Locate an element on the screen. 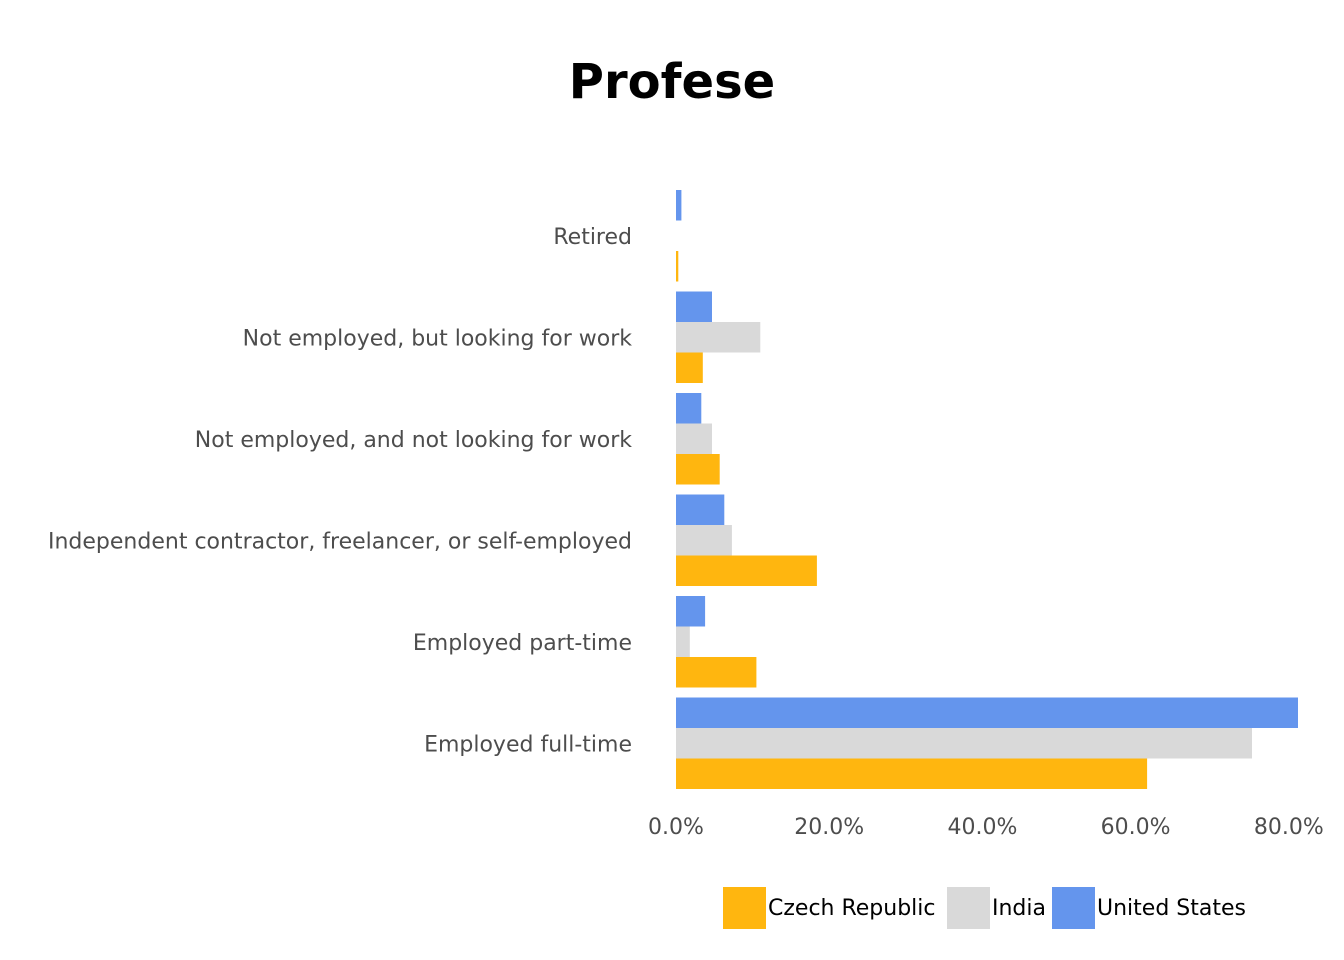 This screenshot has width=1344, height=960. x-tick-label: 20.0% is located at coordinates (829, 827).